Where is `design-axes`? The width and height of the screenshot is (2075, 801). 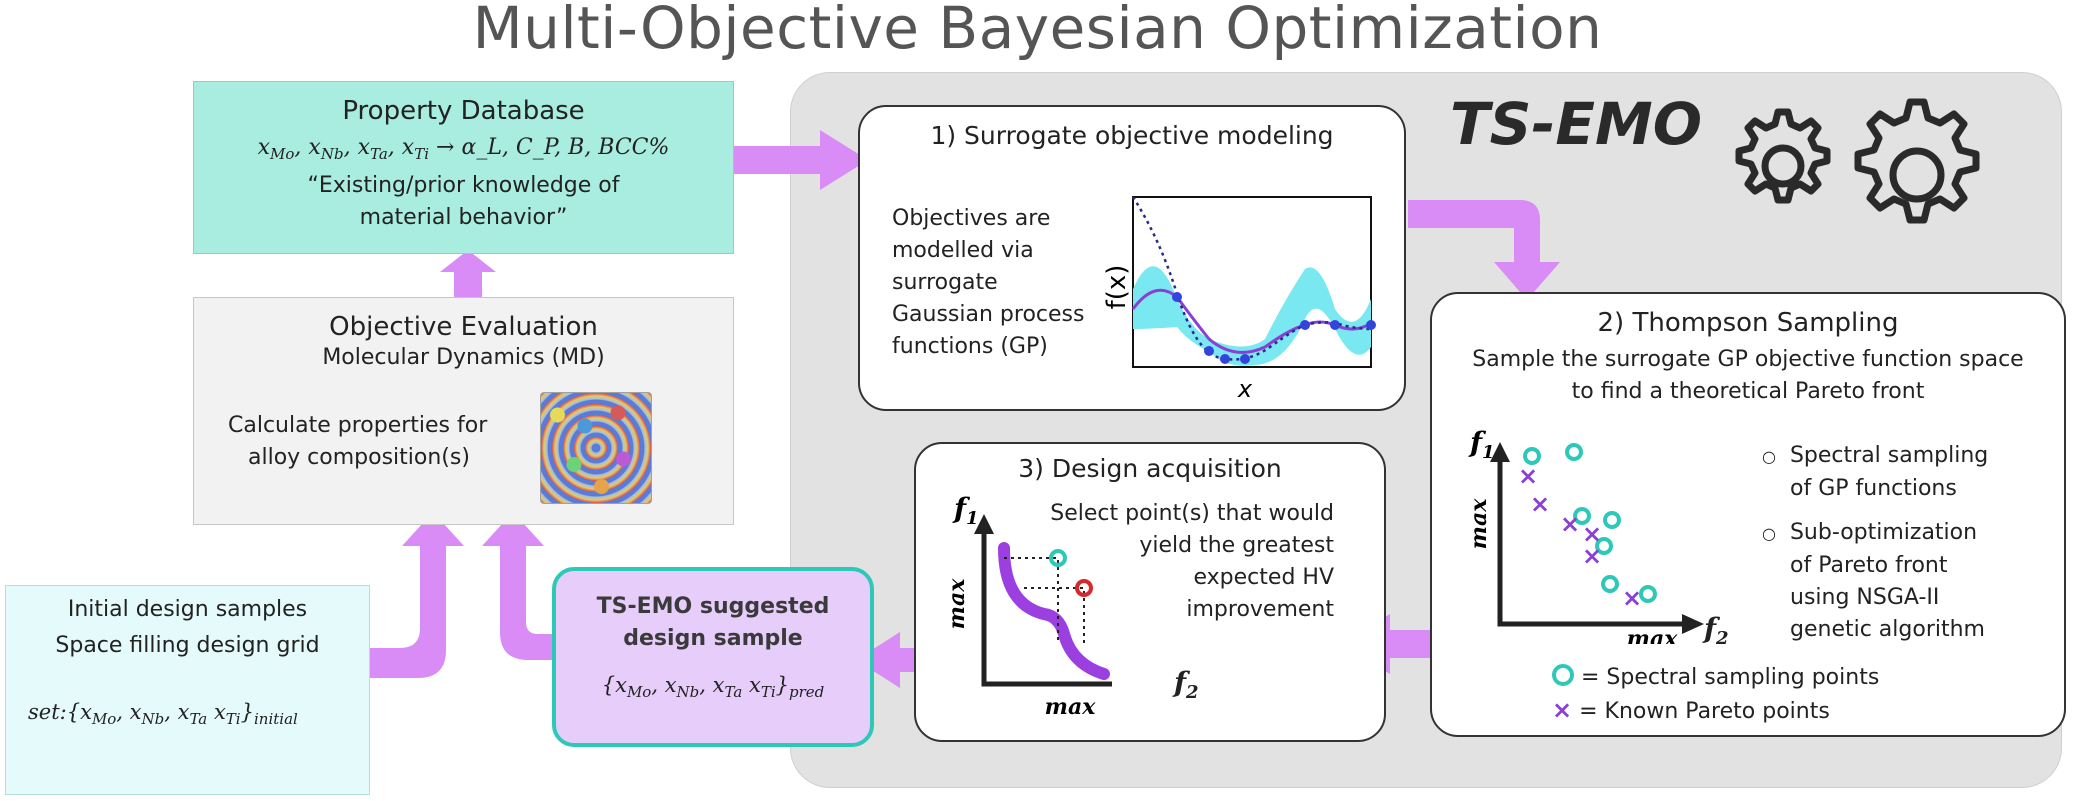 design-axes is located at coordinates (1046, 605).